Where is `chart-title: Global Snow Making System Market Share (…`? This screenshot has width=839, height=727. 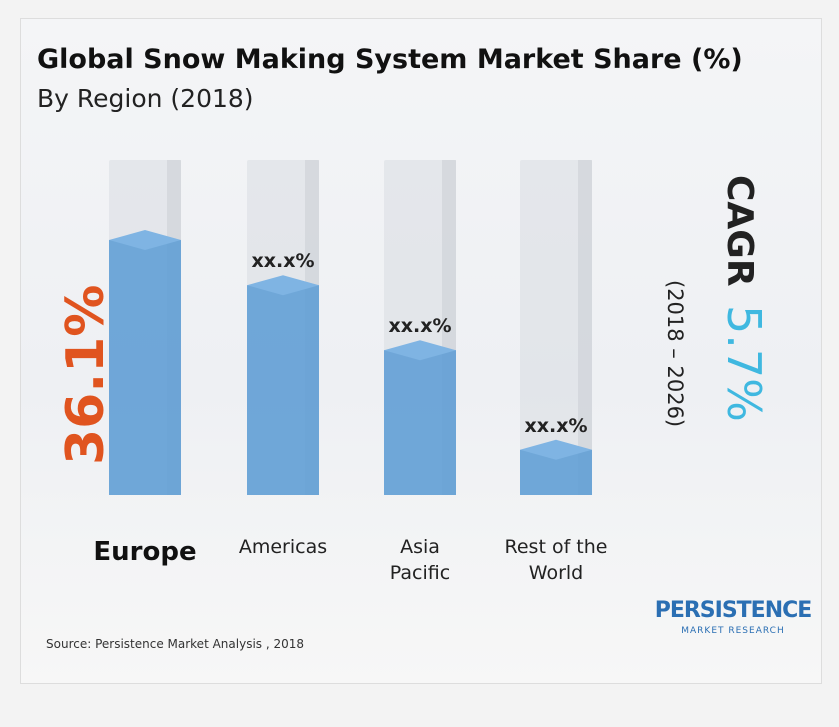
chart-title: Global Snow Making System Market Share (… is located at coordinates (390, 59).